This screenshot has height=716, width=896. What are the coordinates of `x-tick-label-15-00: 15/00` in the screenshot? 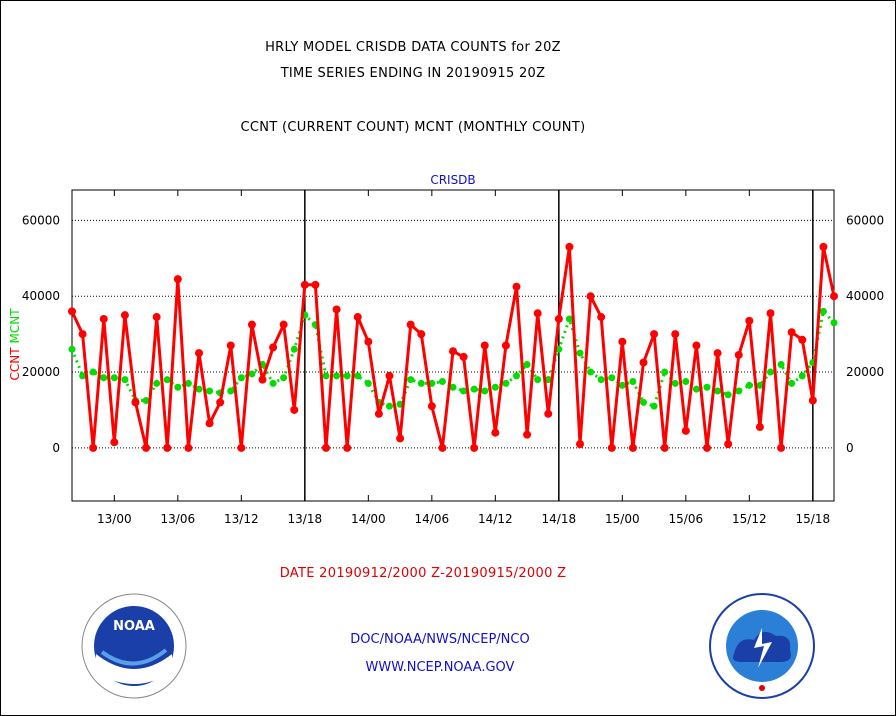 It's located at (622, 519).